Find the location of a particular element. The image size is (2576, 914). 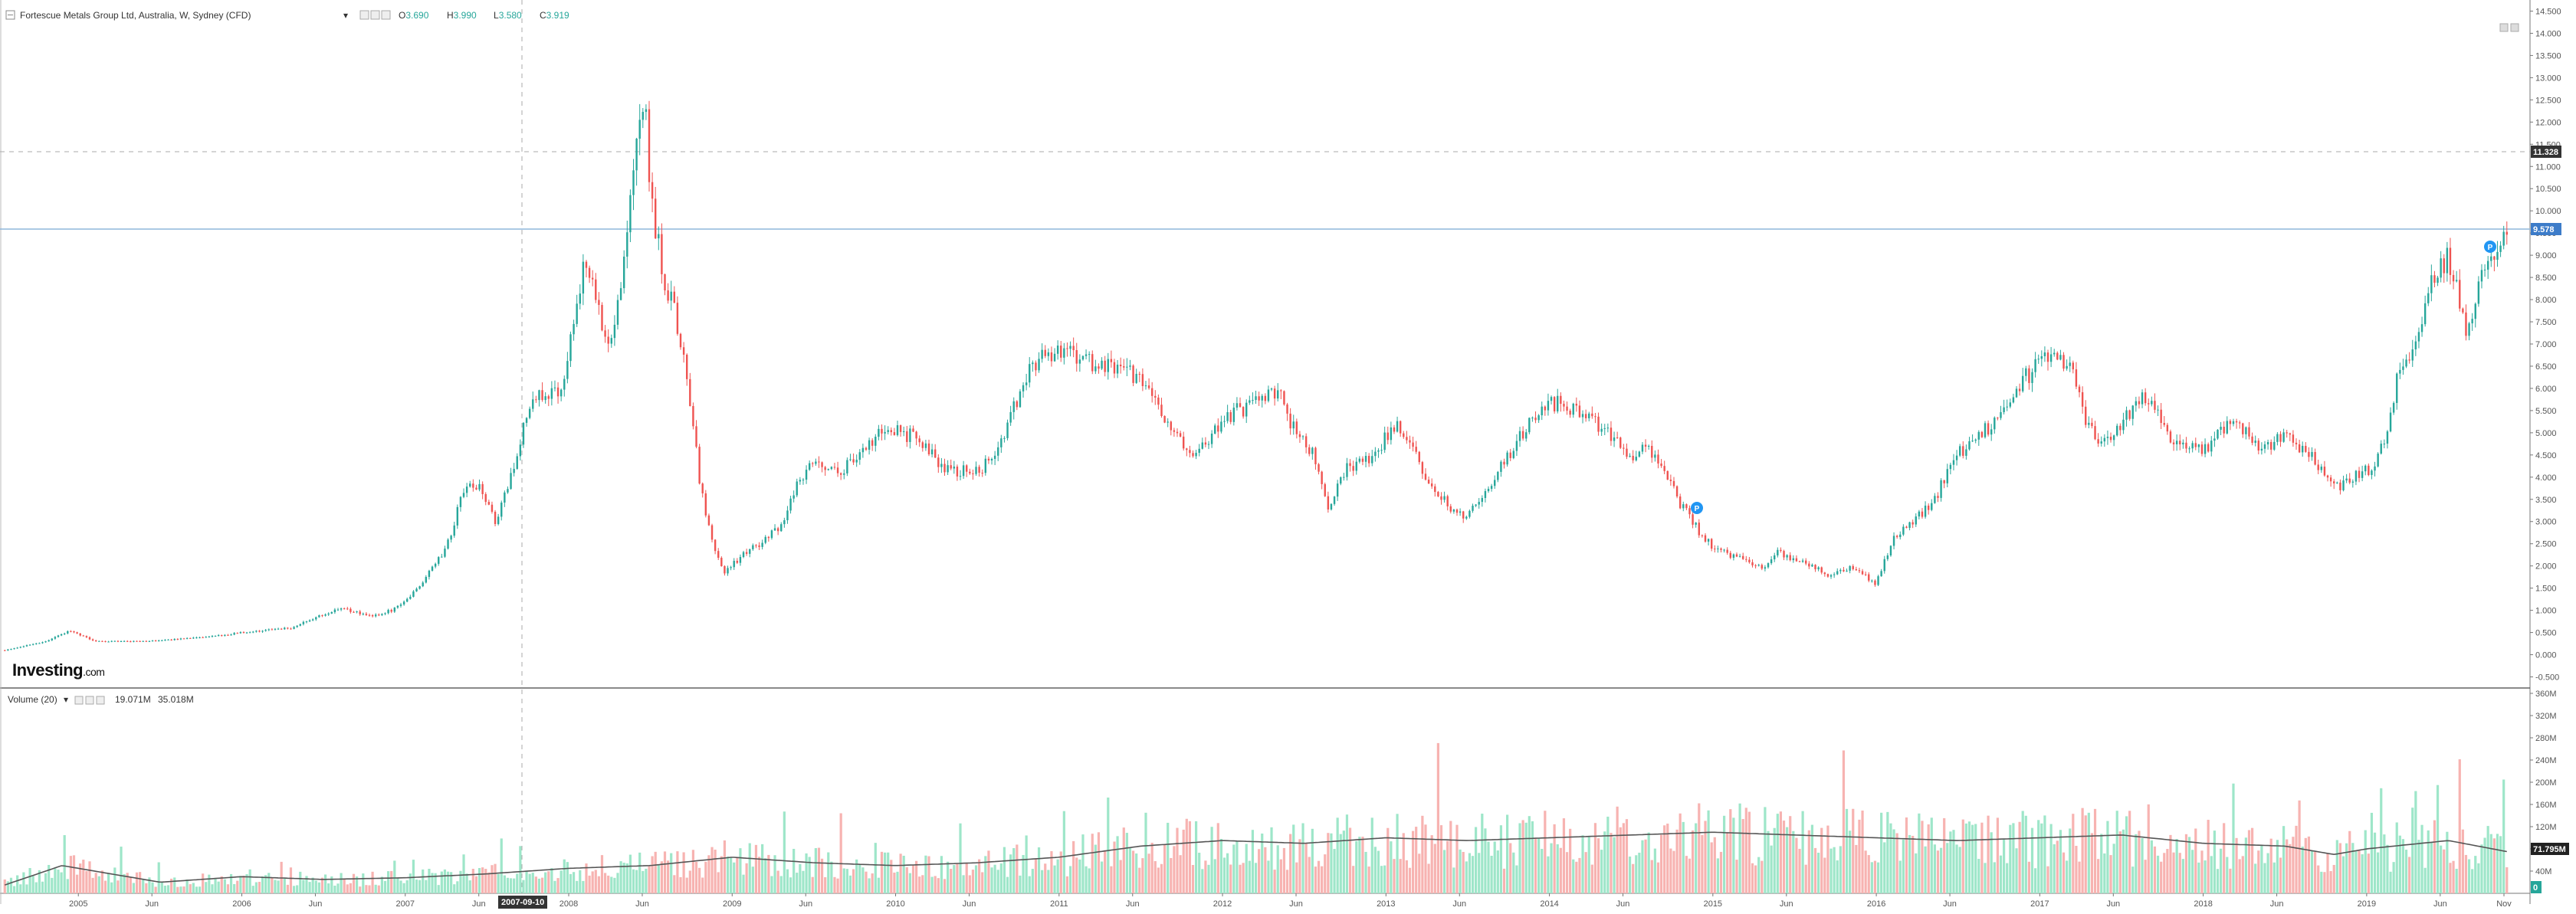

price-tick-label: 7.500 is located at coordinates (2546, 323).